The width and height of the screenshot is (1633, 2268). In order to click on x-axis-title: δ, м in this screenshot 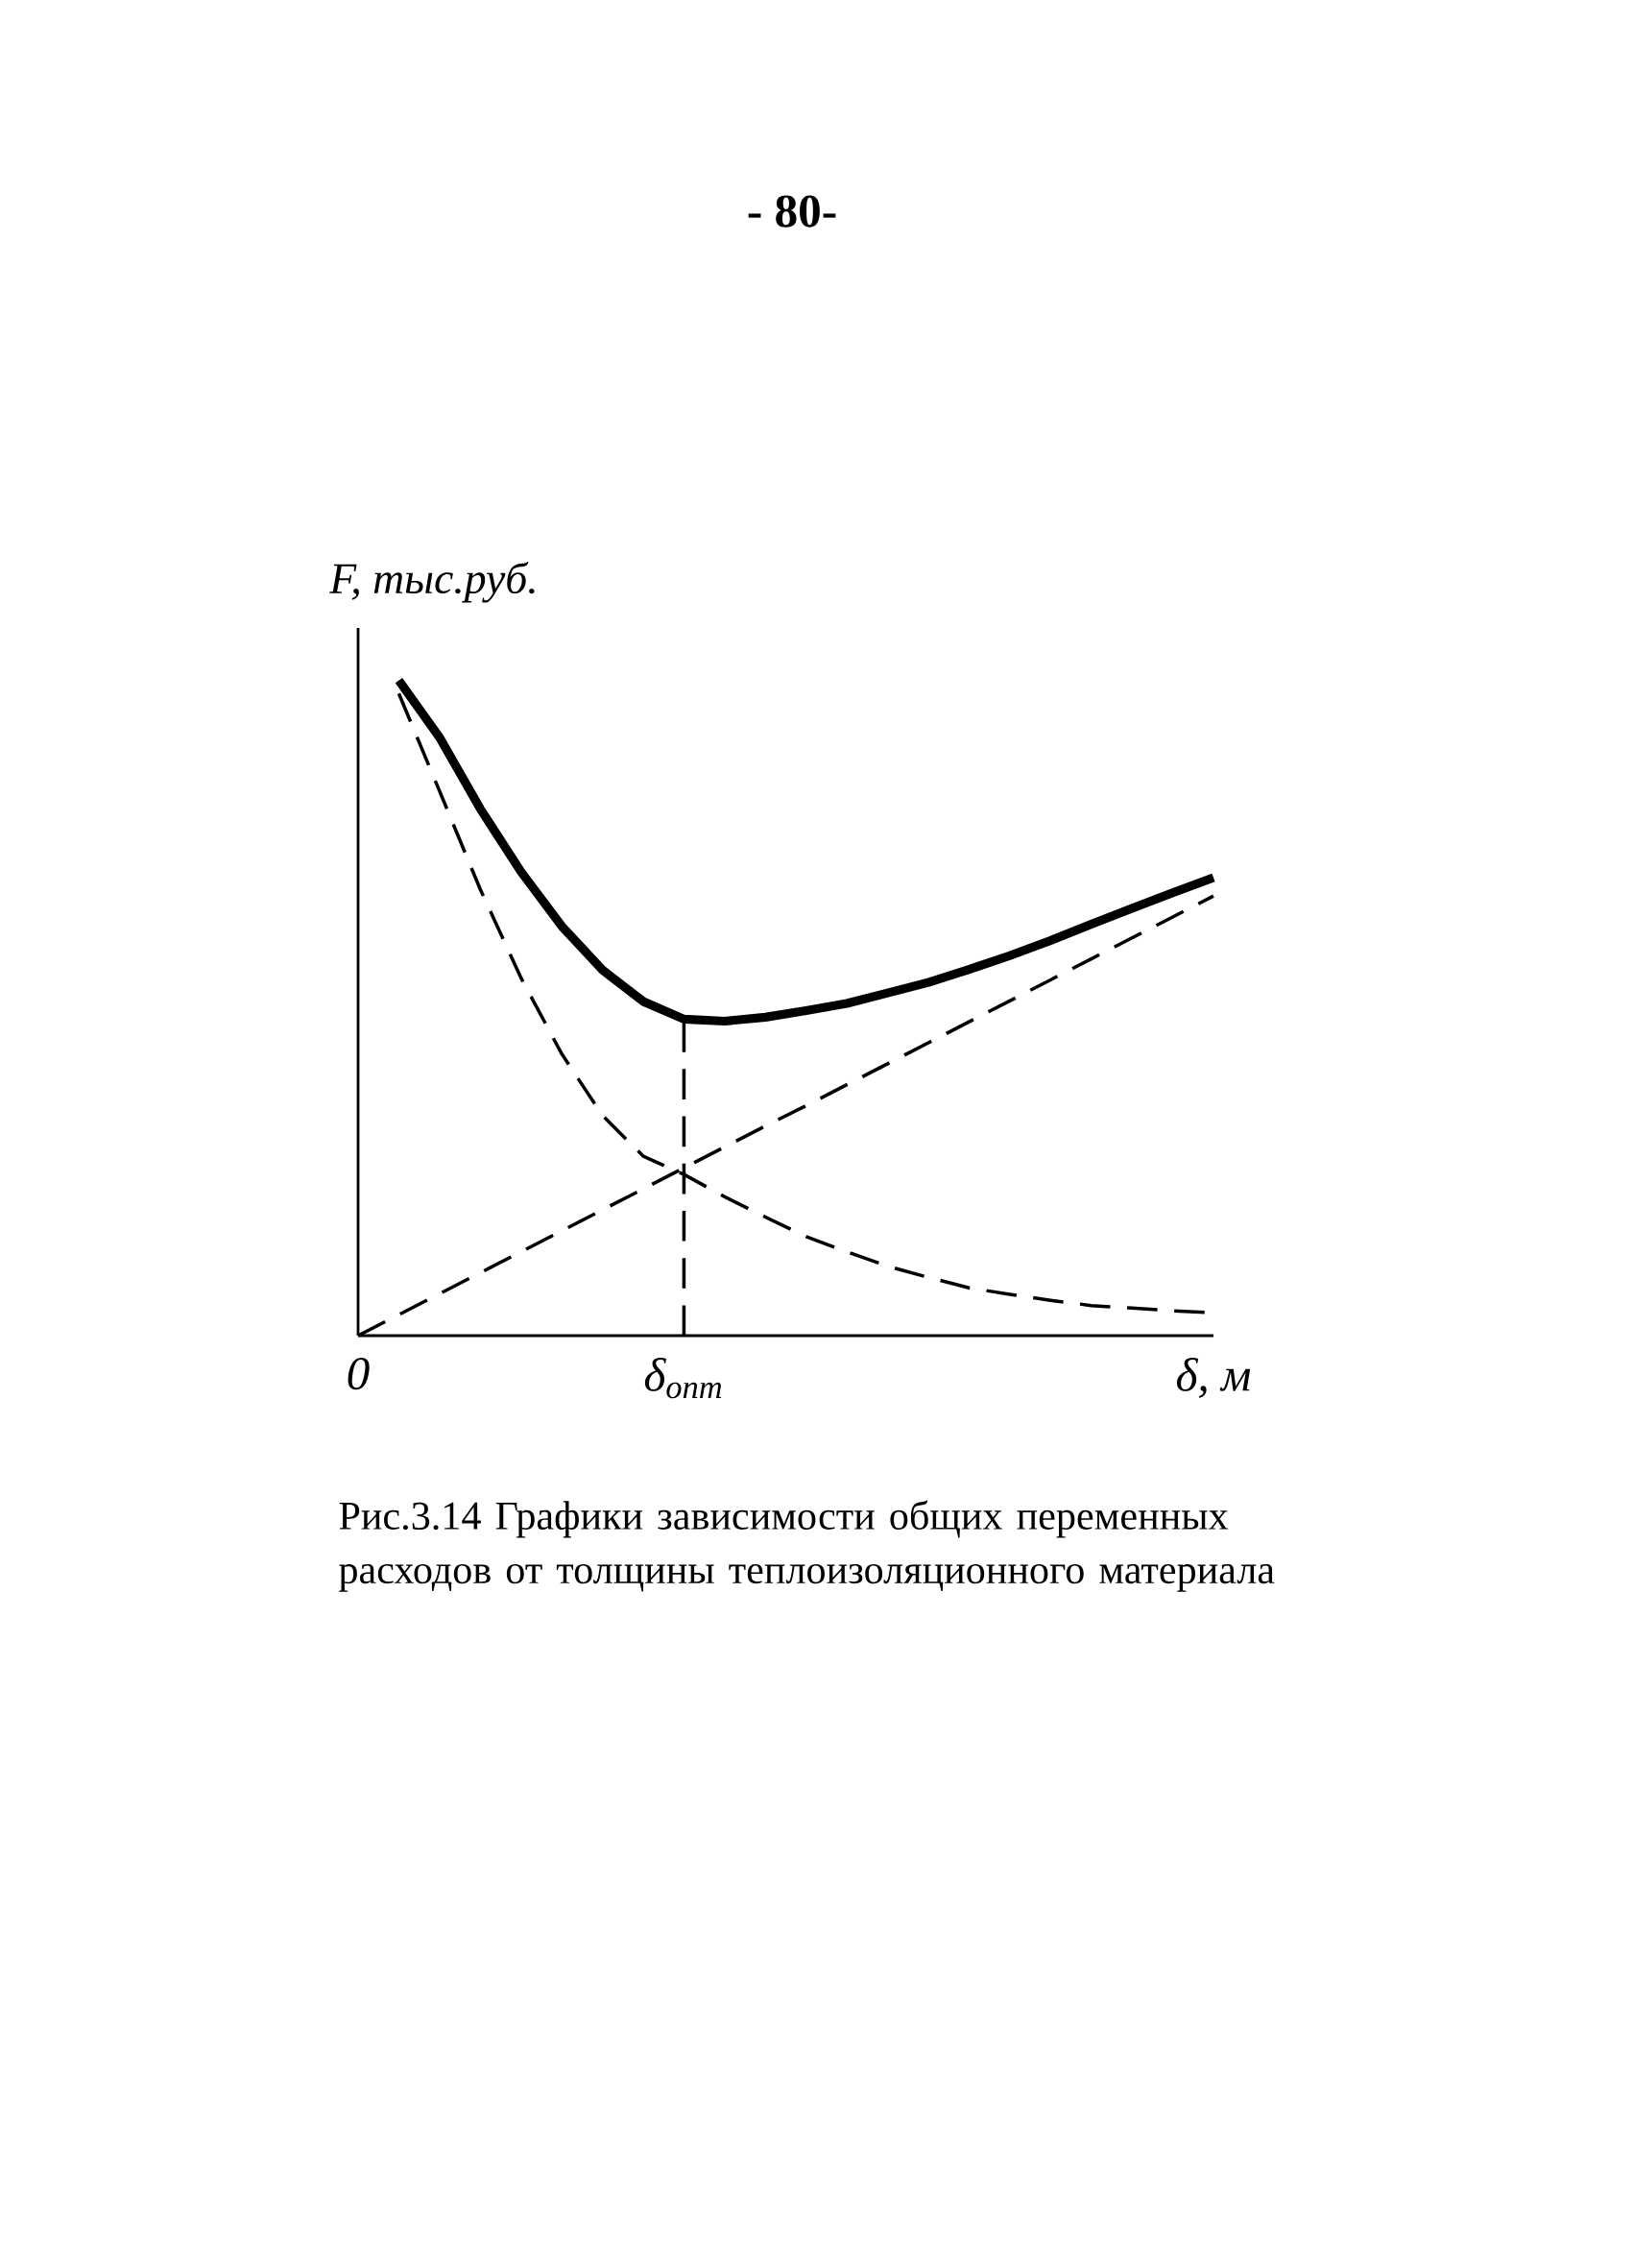, I will do `click(1214, 1377)`.